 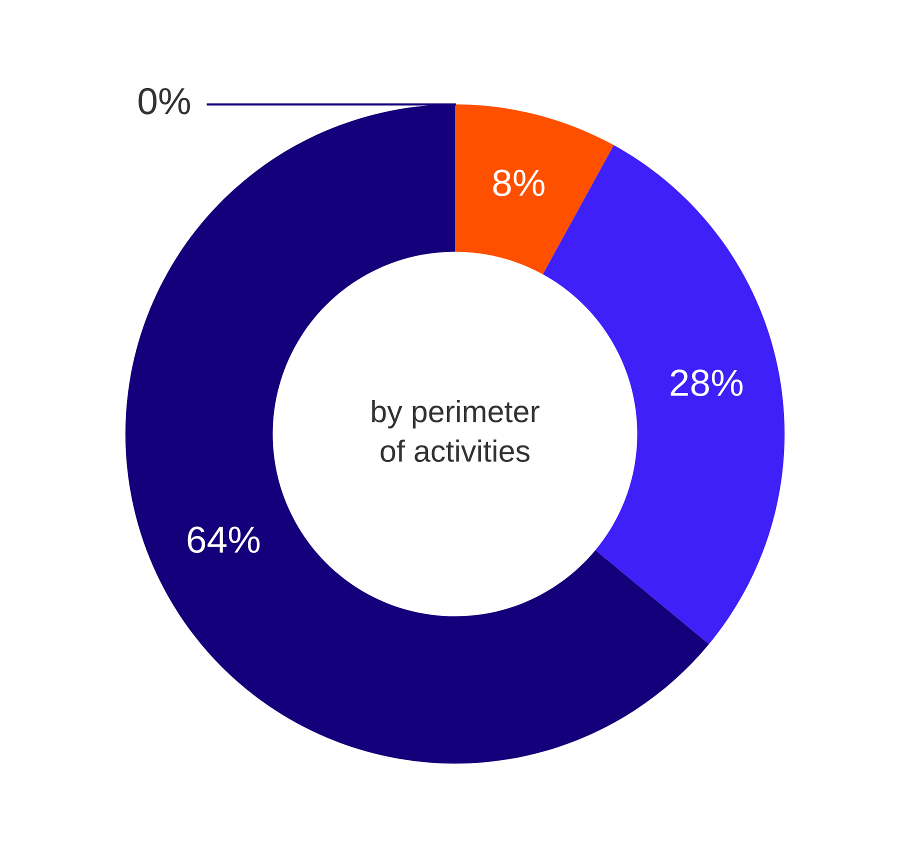 What do you see at coordinates (164, 101) in the screenshot?
I see `text: 0%` at bounding box center [164, 101].